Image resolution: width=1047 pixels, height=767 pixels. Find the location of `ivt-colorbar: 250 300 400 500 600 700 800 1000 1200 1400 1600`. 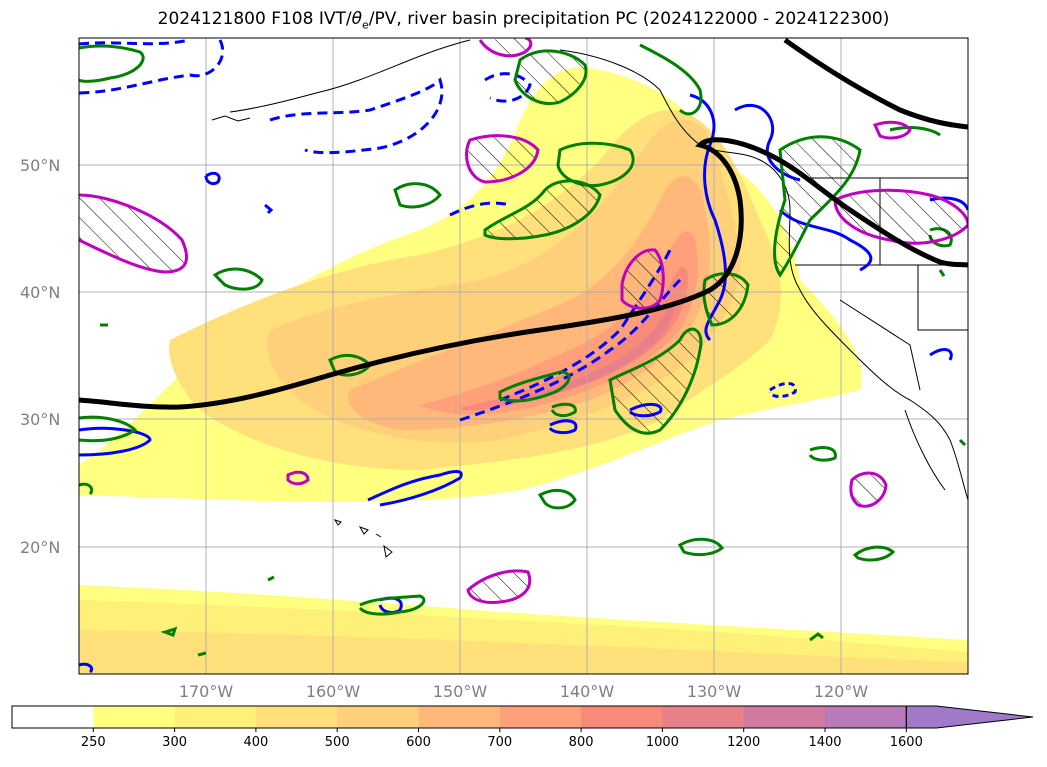

ivt-colorbar: 250 300 400 500 600 700 800 1000 1200 1400 1600 is located at coordinates (522, 727).